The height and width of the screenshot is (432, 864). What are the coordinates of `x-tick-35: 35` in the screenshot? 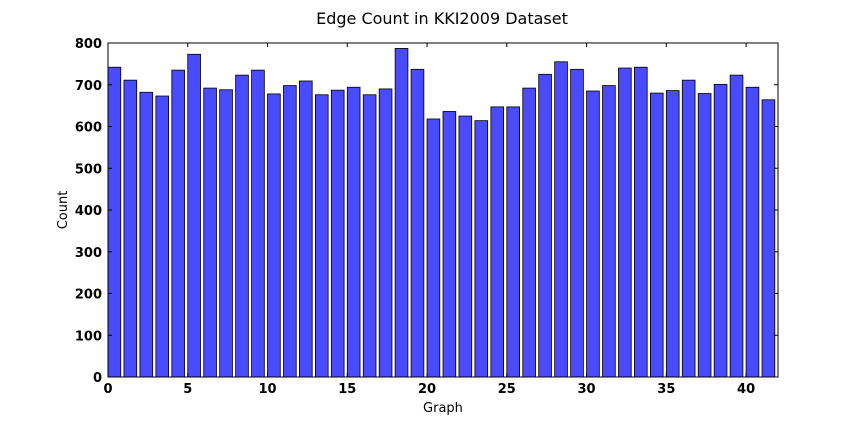 It's located at (666, 220).